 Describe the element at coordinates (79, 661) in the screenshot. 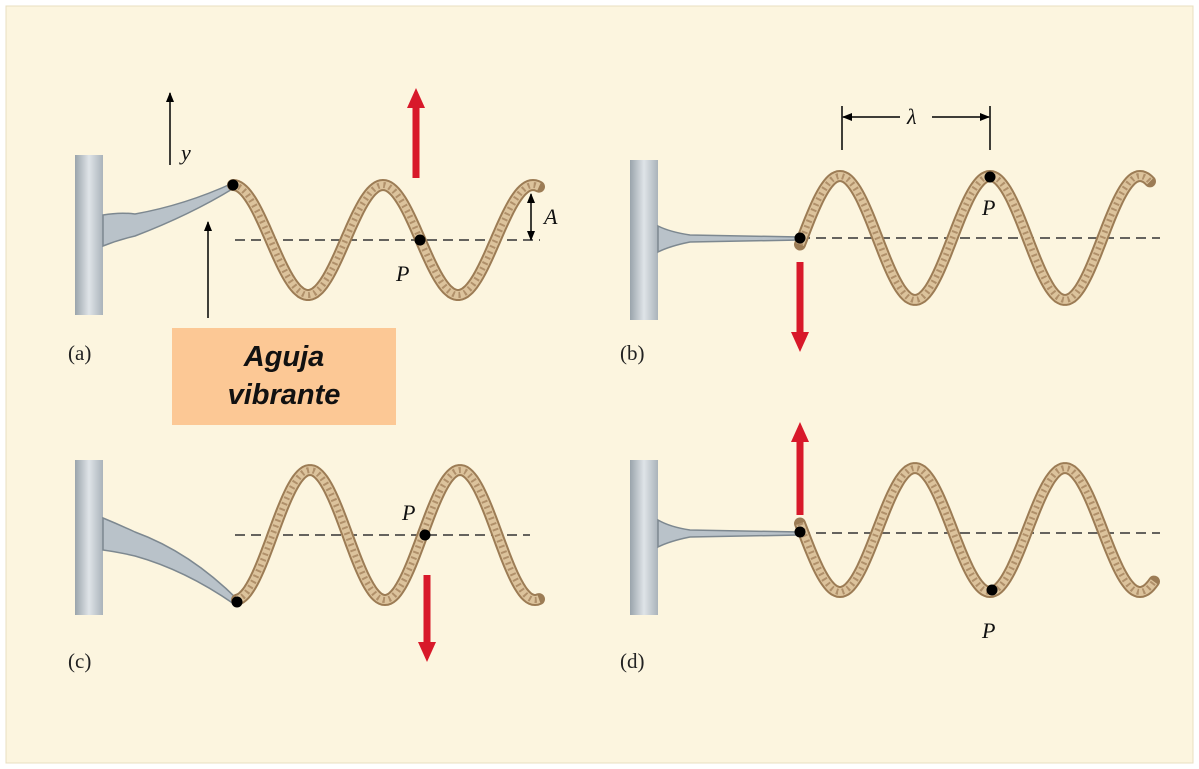

I see `panel-label: (c)` at that location.